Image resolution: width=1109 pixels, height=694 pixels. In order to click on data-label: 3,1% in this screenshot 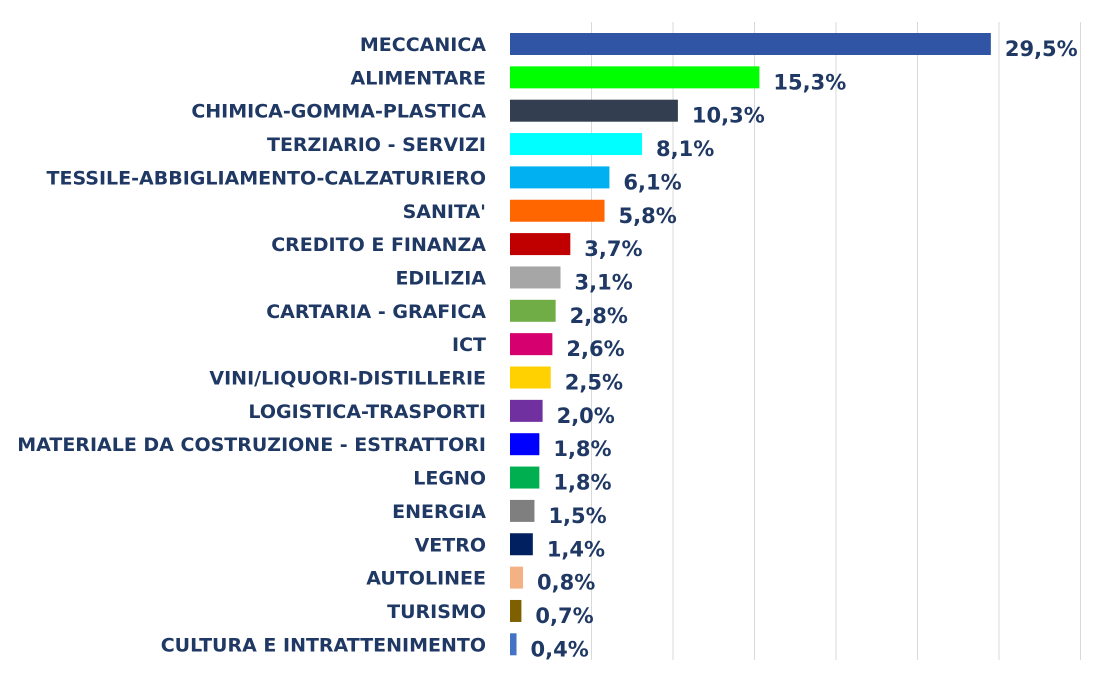, I will do `click(604, 282)`.